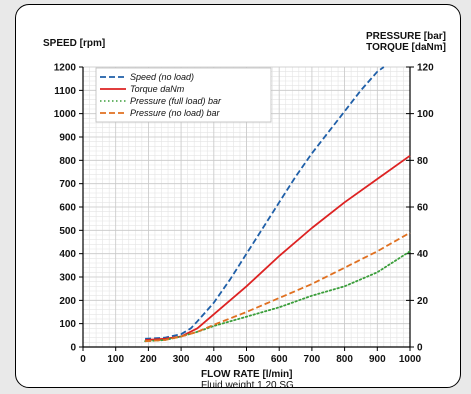  Describe the element at coordinates (83, 359) in the screenshot. I see `x-tick-label: 0` at that location.